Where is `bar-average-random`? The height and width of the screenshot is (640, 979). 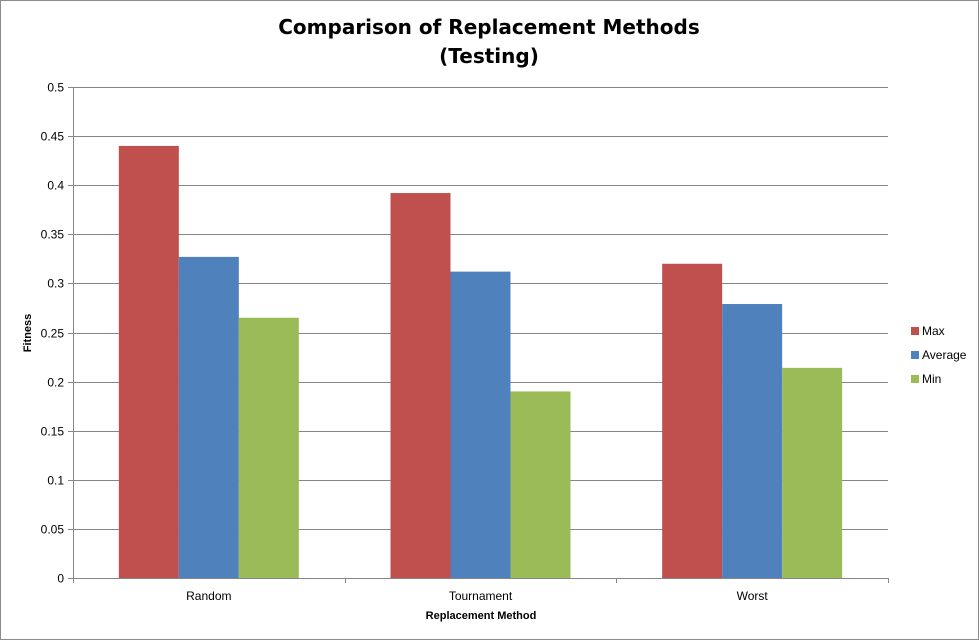
bar-average-random is located at coordinates (208, 417).